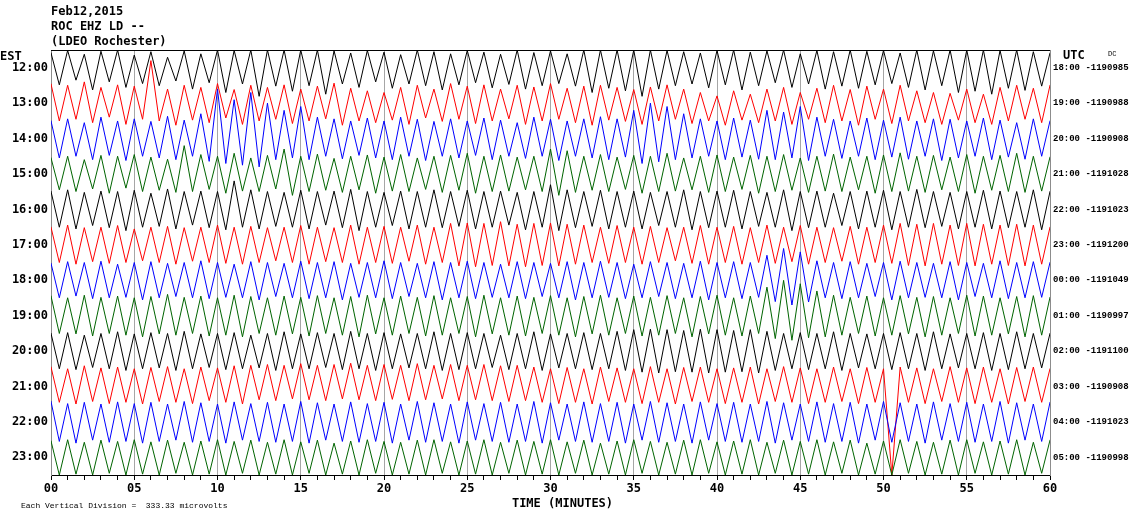  I want to click on x-tick-label: 25, so click(467, 488).